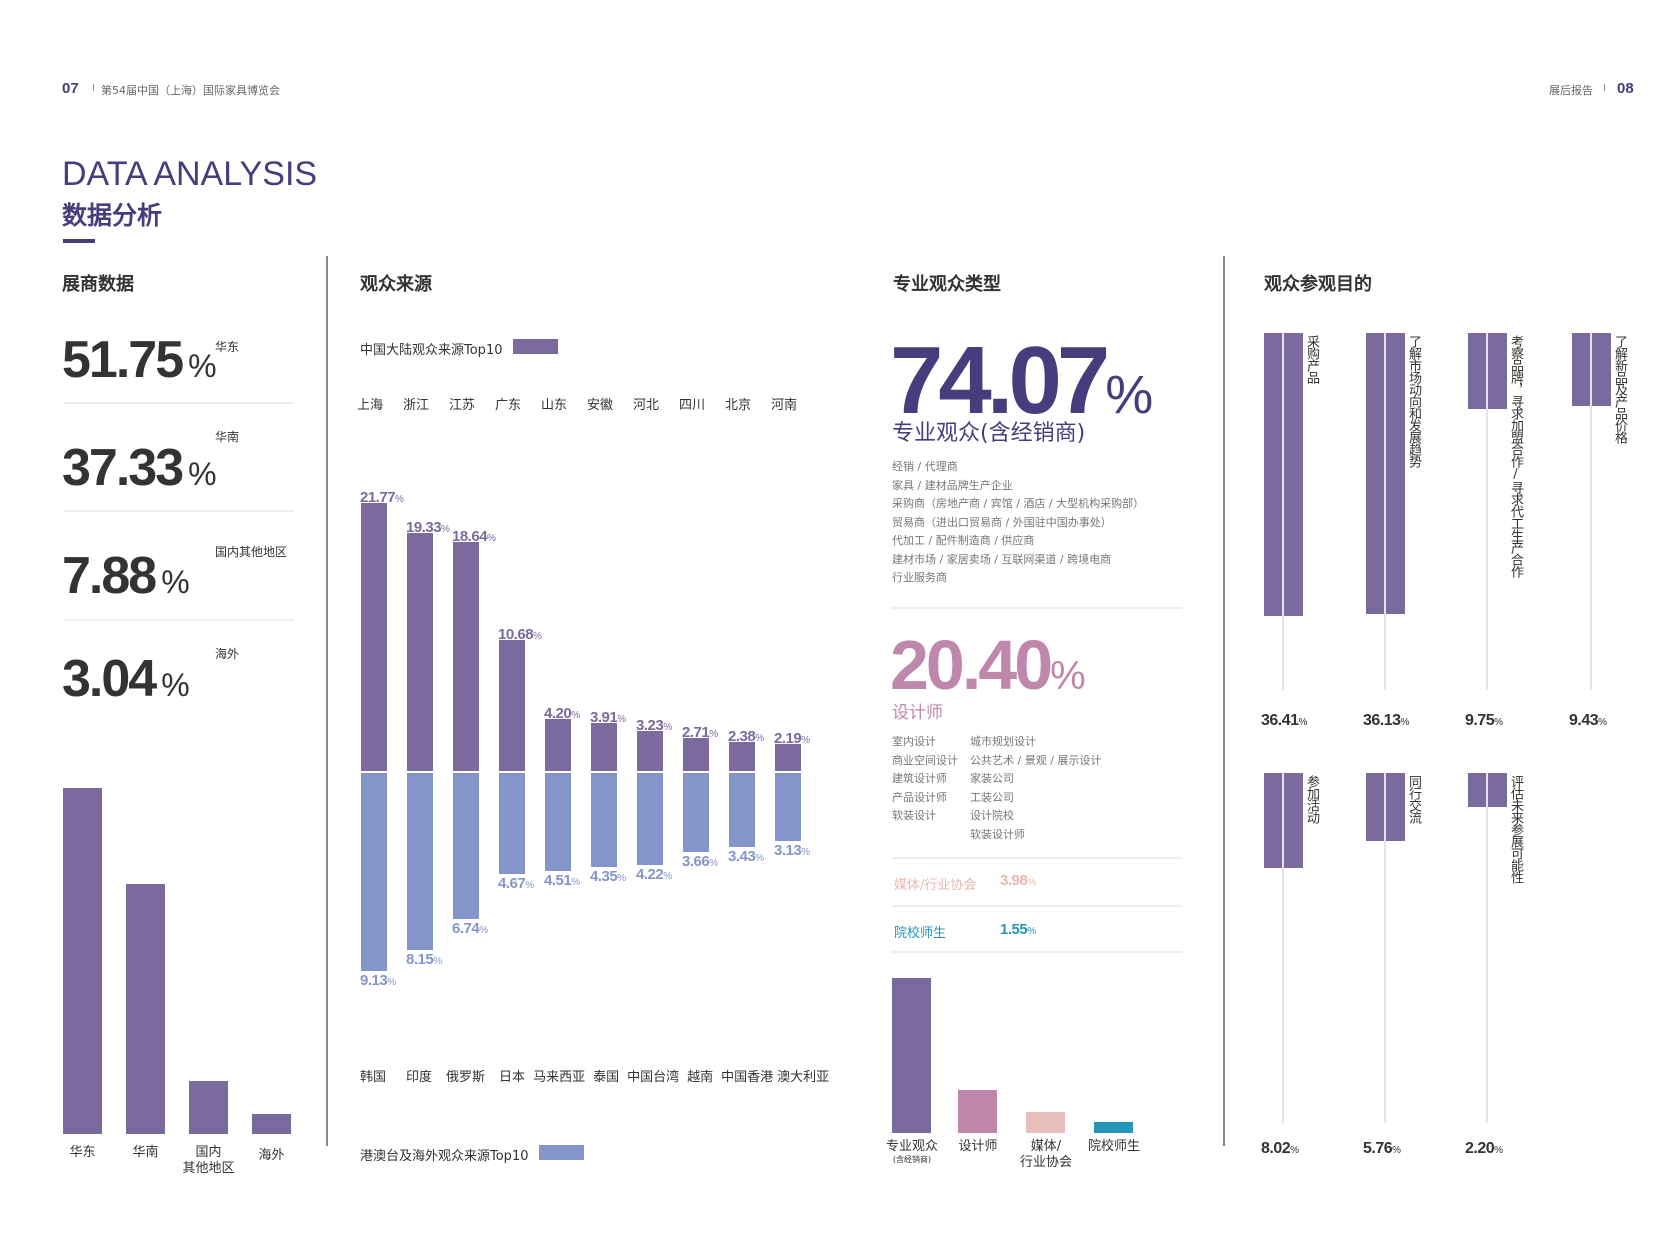  I want to click on professional-item: 行业服务商, so click(919, 577).